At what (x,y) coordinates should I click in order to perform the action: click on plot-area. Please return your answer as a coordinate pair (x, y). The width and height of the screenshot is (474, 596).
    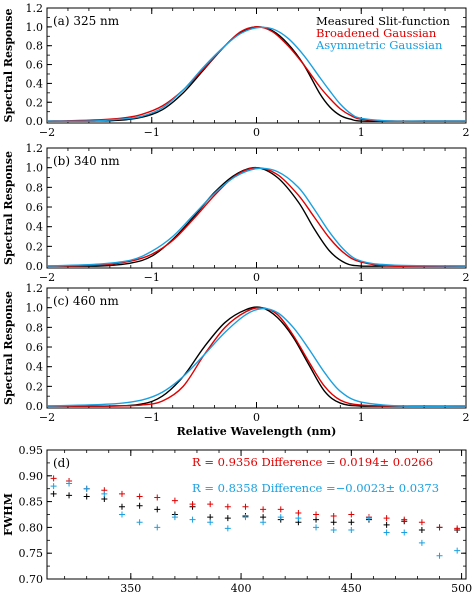
    Looking at the image, I should click on (256, 74).